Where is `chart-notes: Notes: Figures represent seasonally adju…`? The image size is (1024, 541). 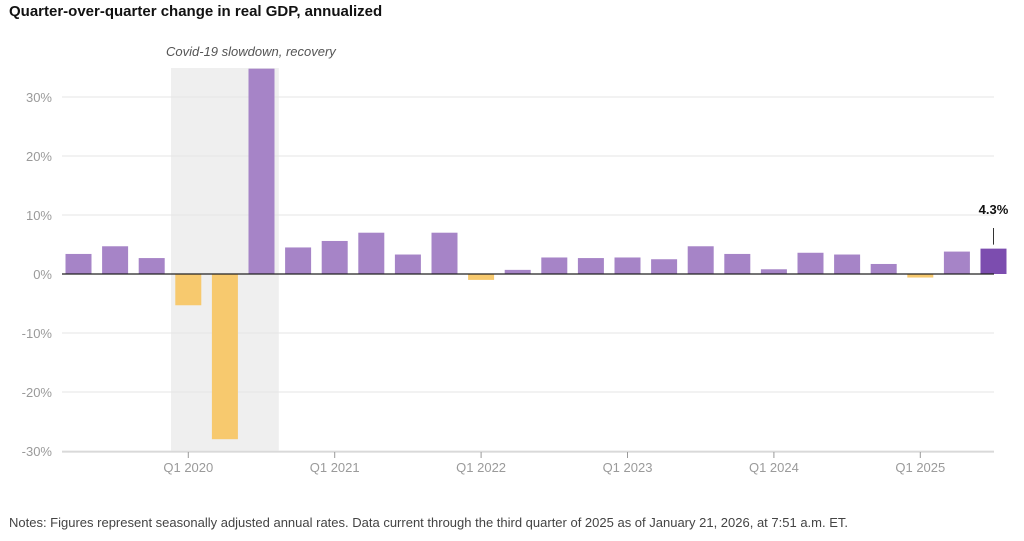
chart-notes: Notes: Figures represent seasonally adju… is located at coordinates (428, 522).